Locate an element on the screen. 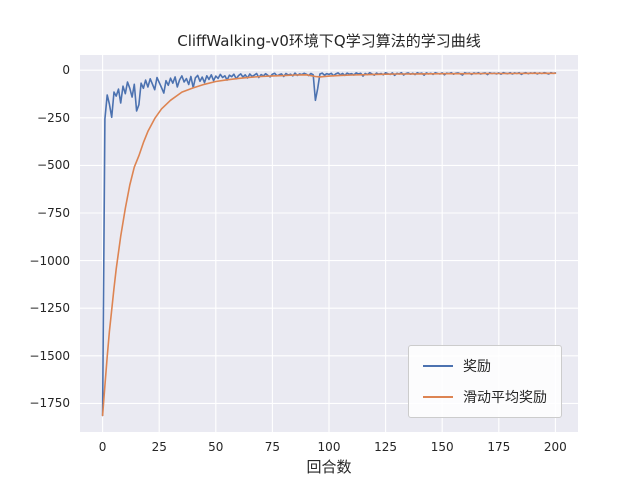 The image size is (640, 480). legend-label-reward: 奖励 is located at coordinates (477, 367).